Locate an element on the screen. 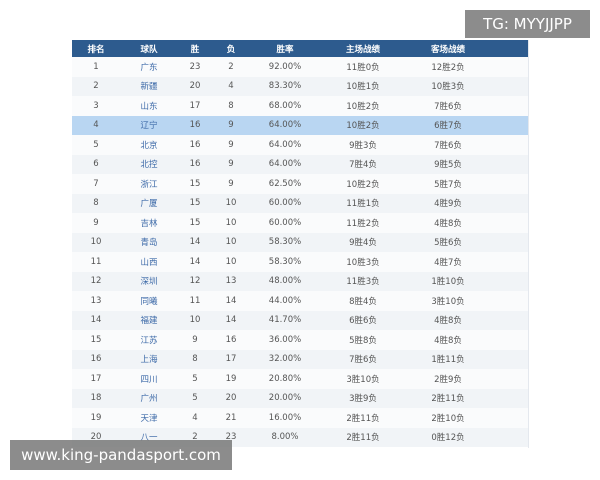  table-cell: 10胜1负 is located at coordinates (363, 87).